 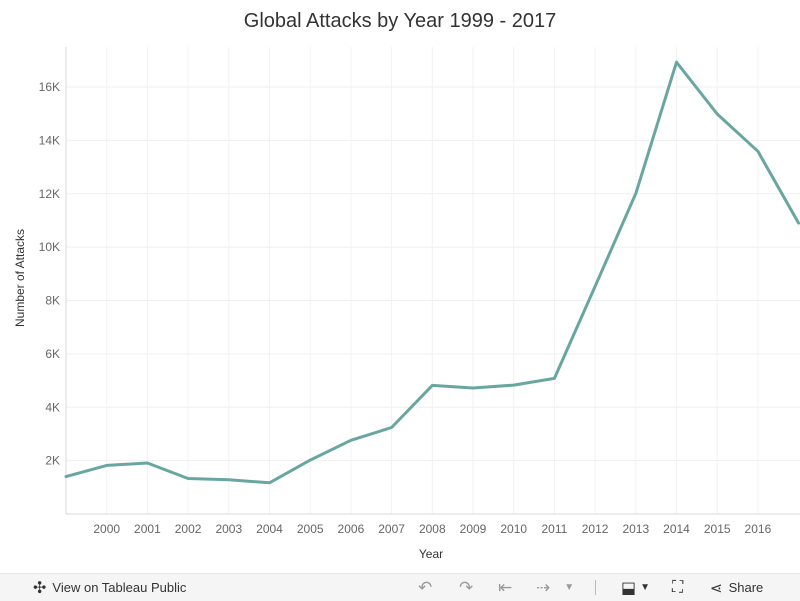 I want to click on undo-button: ↶, so click(x=425, y=587).